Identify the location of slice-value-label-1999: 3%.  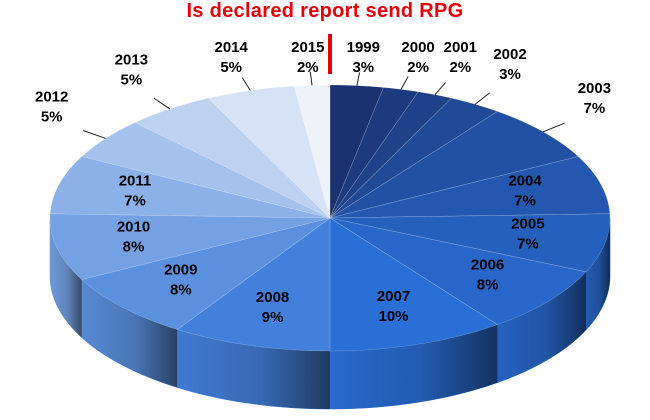
(363, 67).